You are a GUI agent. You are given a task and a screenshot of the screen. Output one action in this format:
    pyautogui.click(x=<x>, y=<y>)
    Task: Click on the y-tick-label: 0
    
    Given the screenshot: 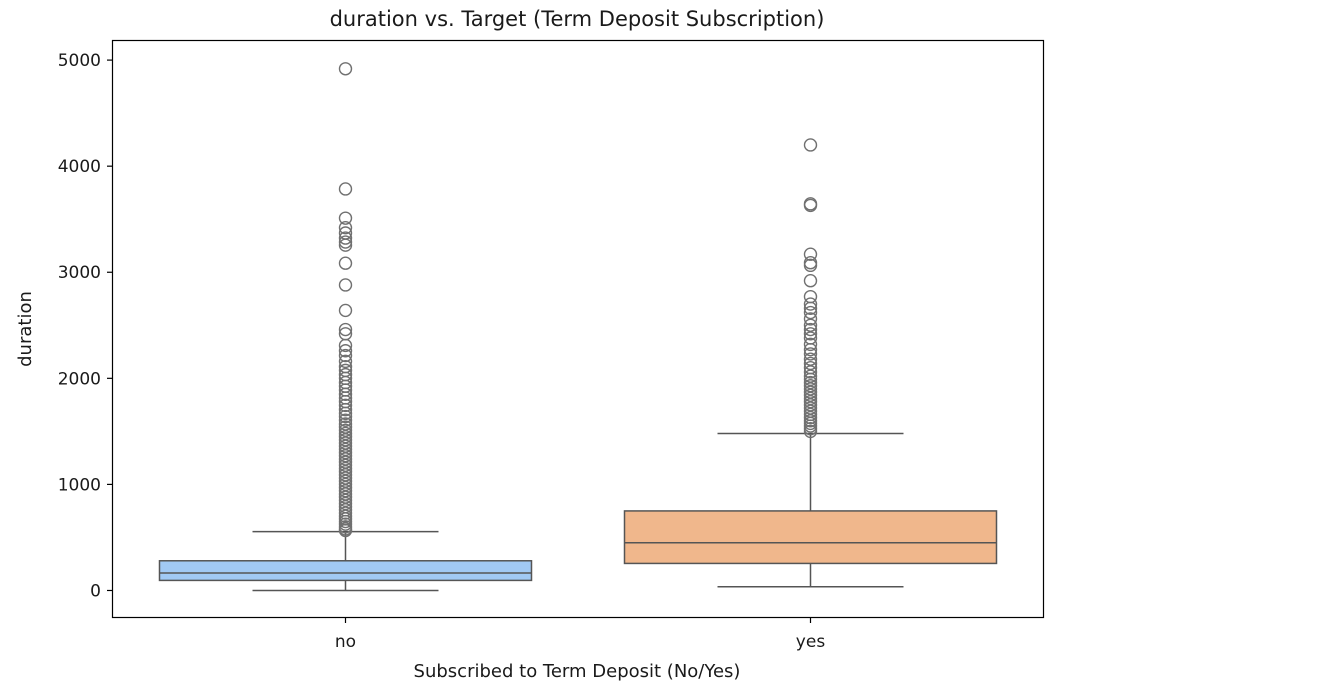 What is the action you would take?
    pyautogui.click(x=95, y=591)
    